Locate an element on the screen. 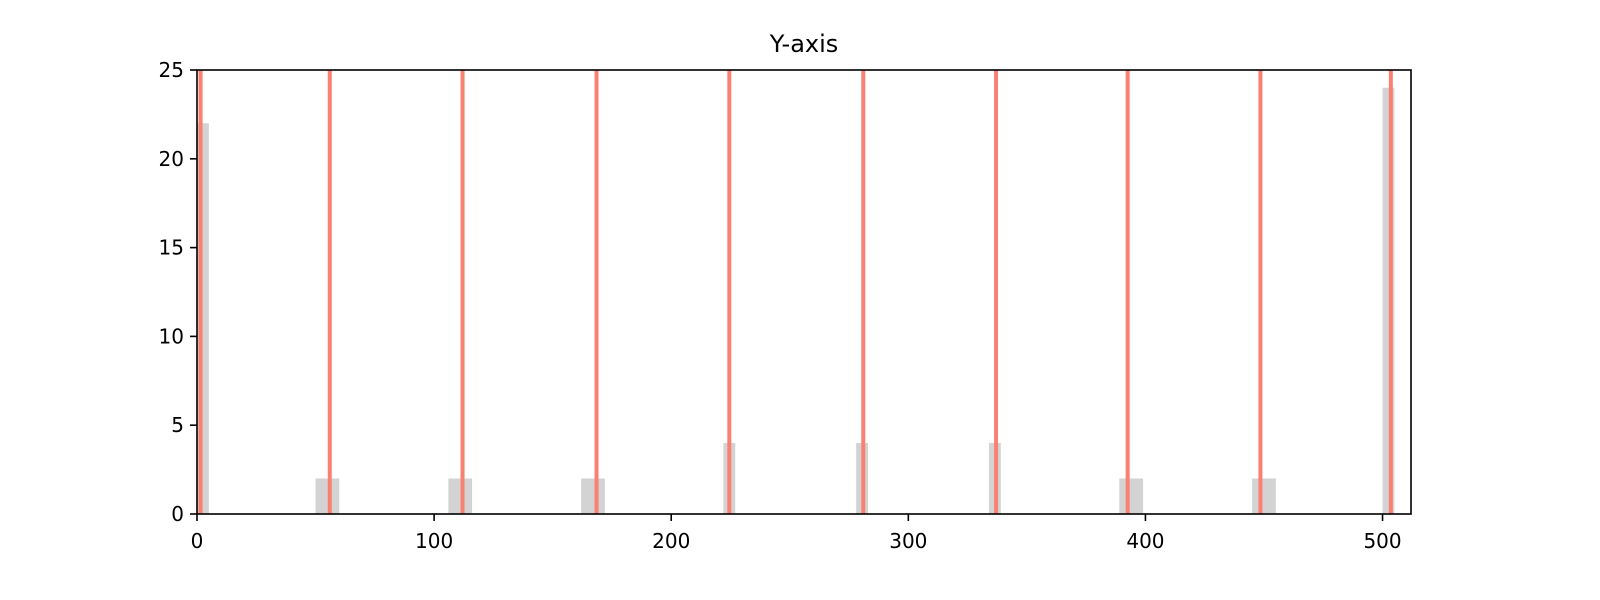  x-tick-label-0: 0 is located at coordinates (197, 541).